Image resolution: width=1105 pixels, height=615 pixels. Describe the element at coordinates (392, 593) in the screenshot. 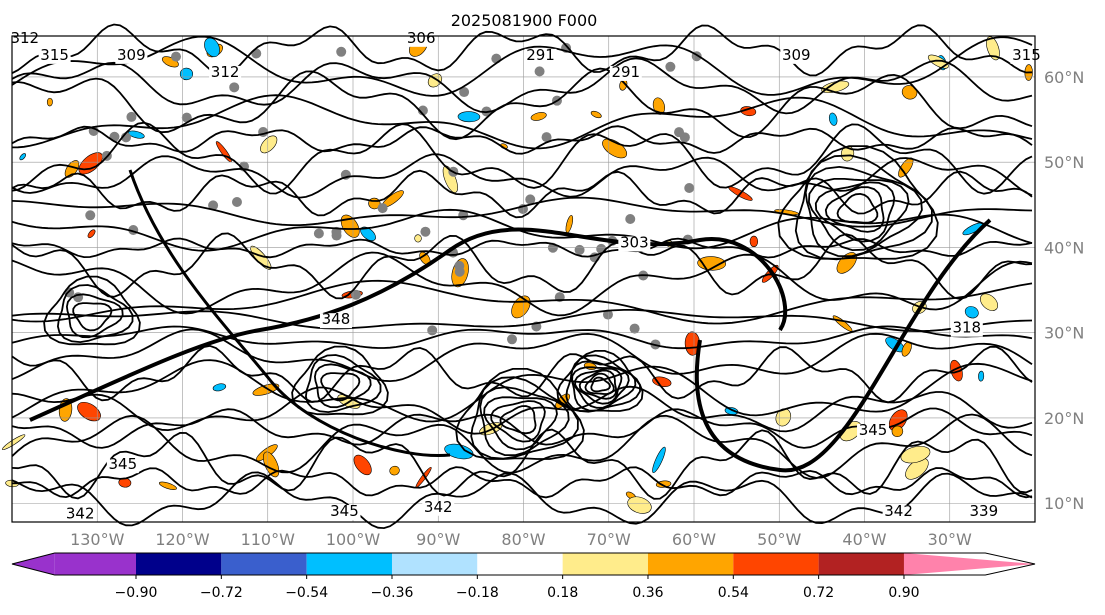

I see `colorbar-tick-label: −0.36` at that location.